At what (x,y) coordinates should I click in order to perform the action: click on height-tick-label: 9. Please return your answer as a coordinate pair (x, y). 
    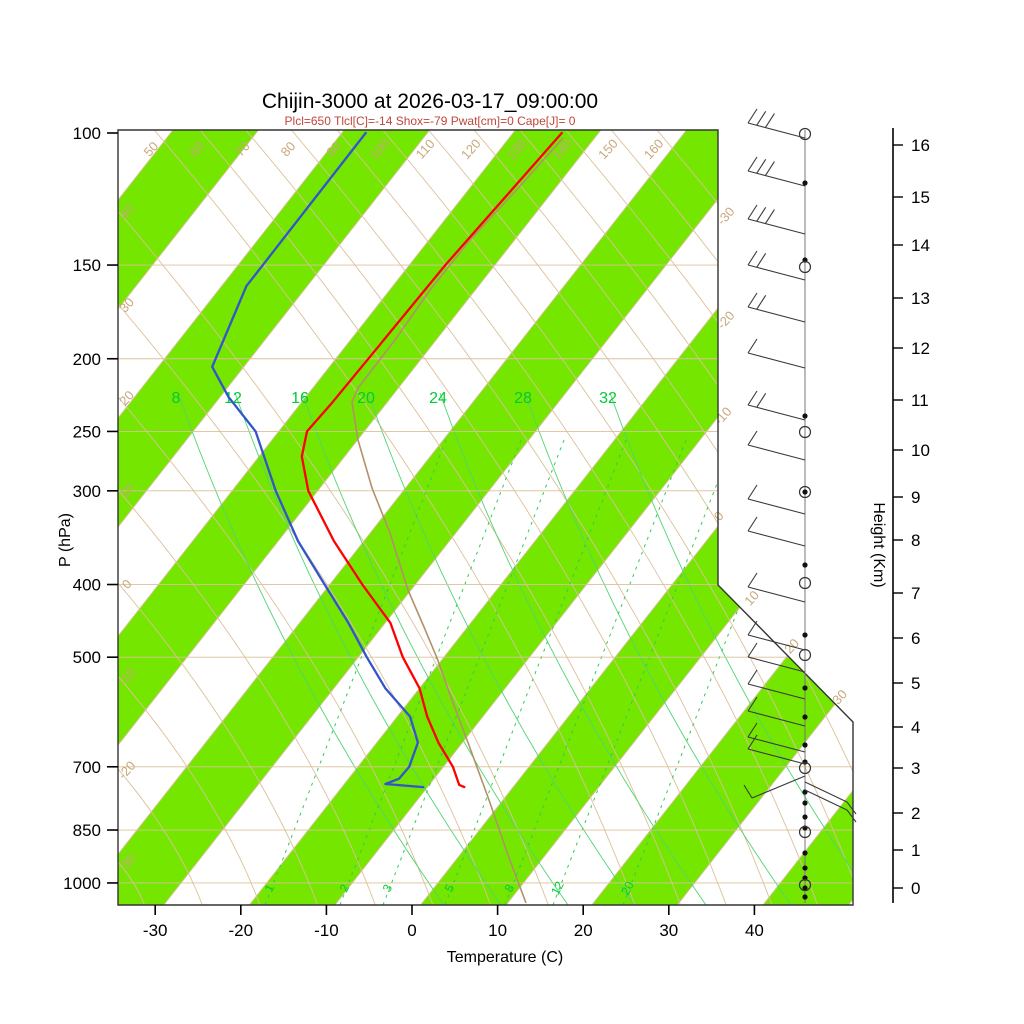
    Looking at the image, I should click on (915, 497).